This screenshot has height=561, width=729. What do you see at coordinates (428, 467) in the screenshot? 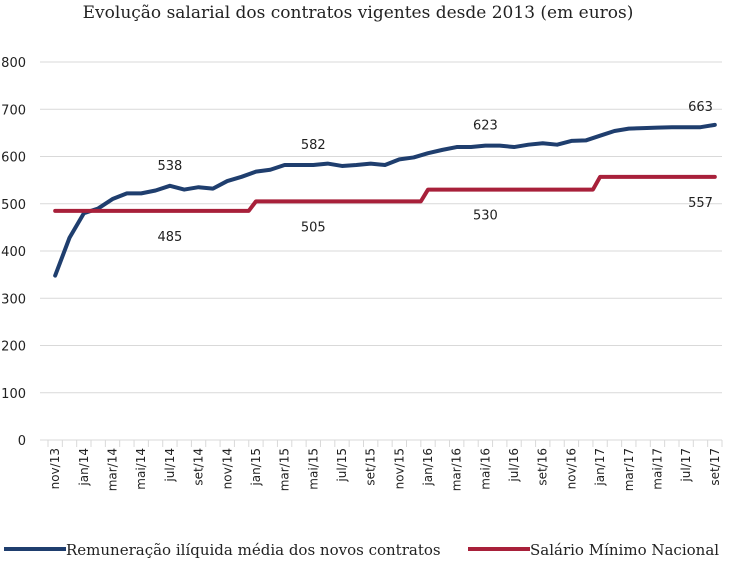
I see `x-tick-label: jan/16` at bounding box center [428, 467].